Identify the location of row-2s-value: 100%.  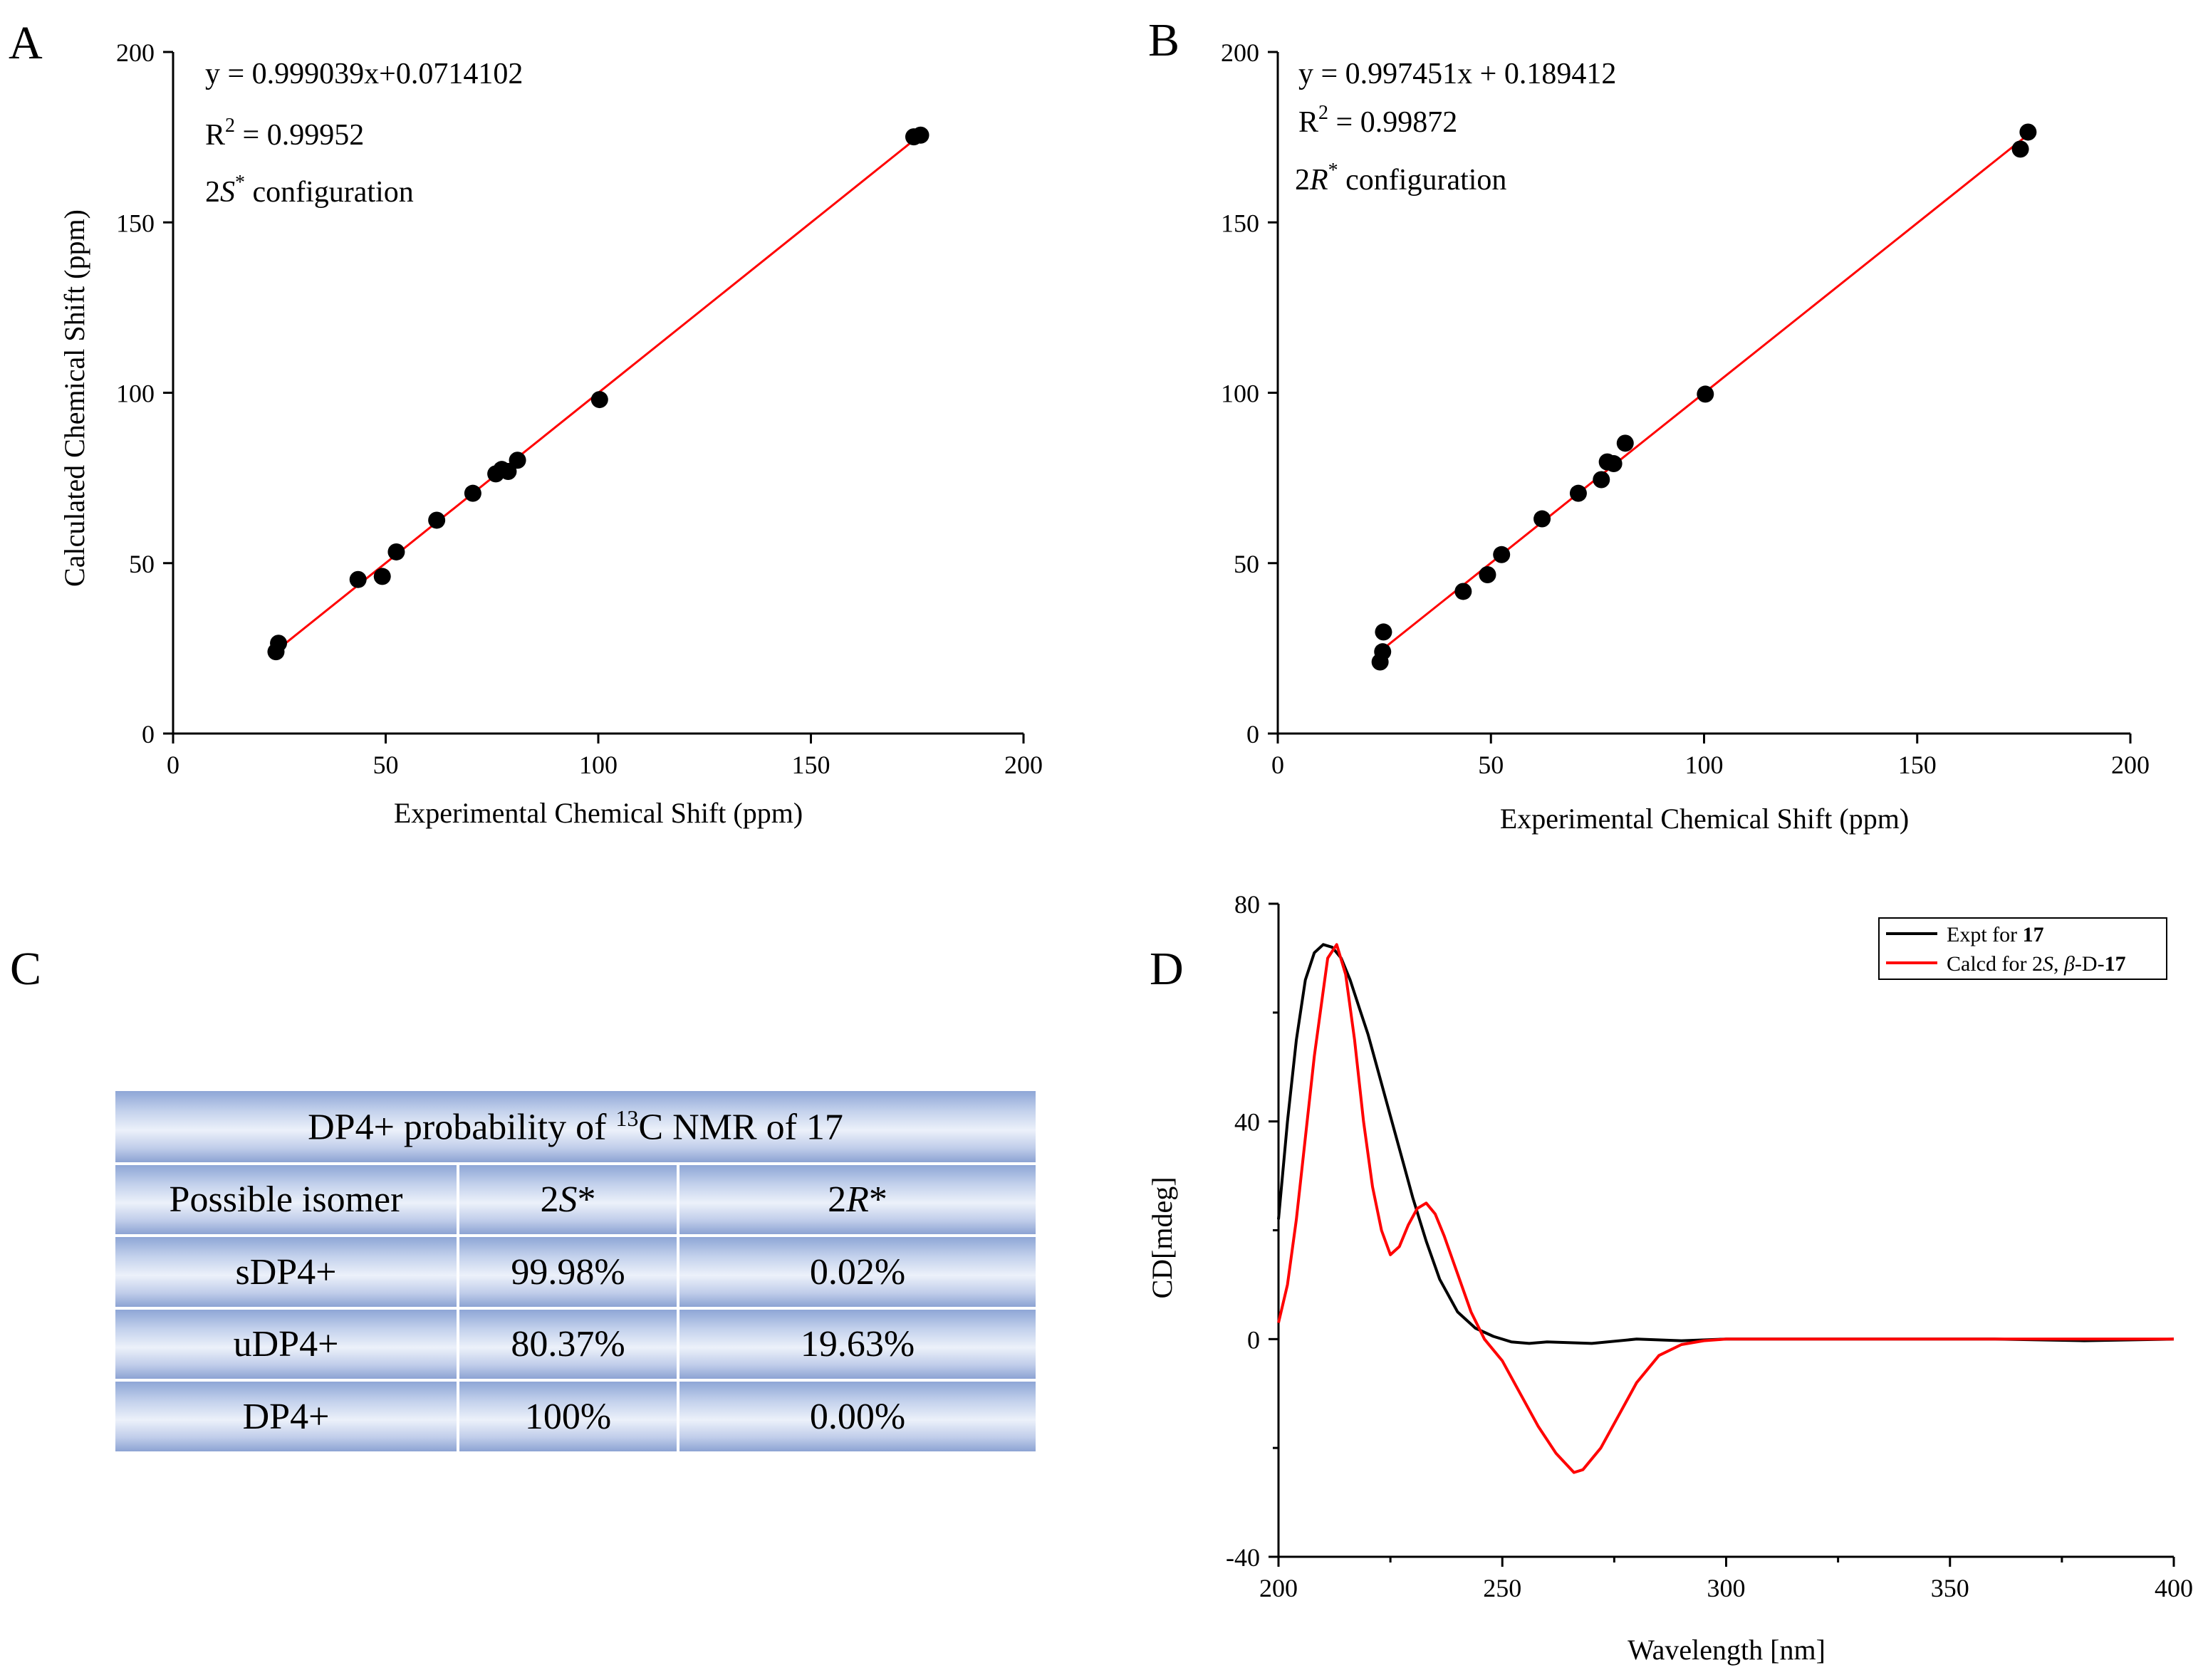
(568, 1416).